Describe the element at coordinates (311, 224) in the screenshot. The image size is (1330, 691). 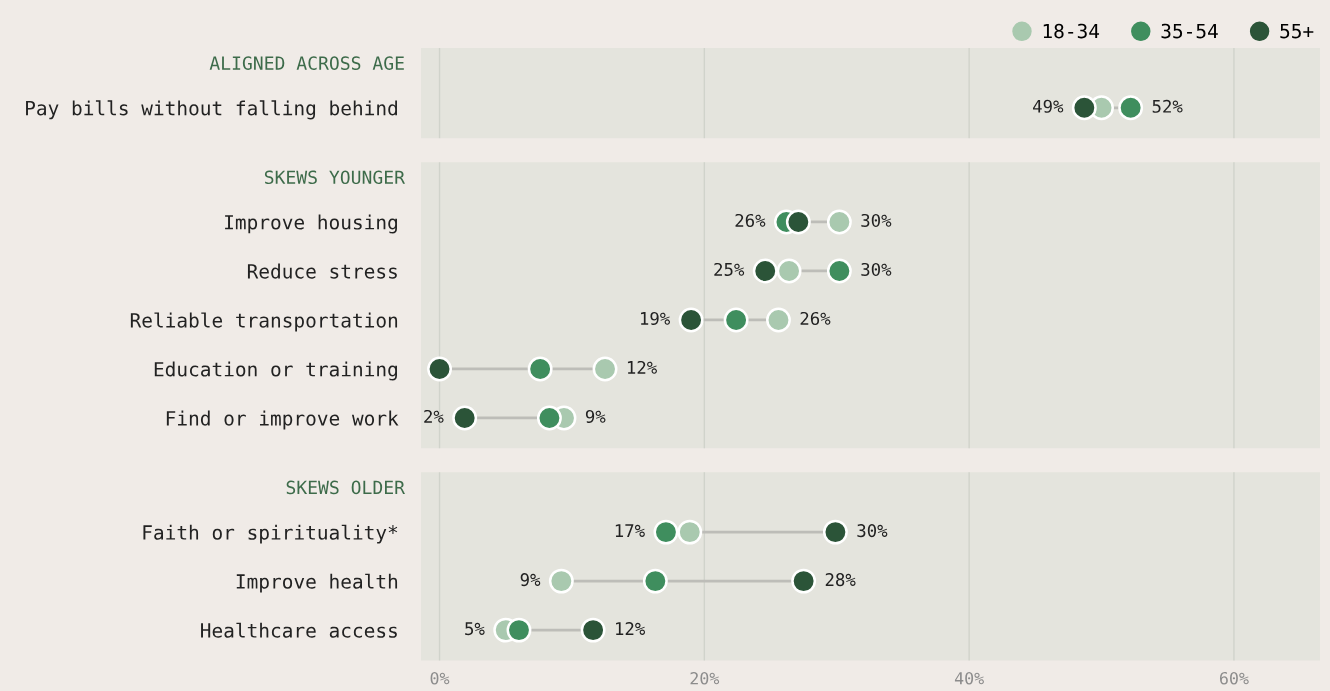
I see `y-tick-label: Improve housing` at that location.